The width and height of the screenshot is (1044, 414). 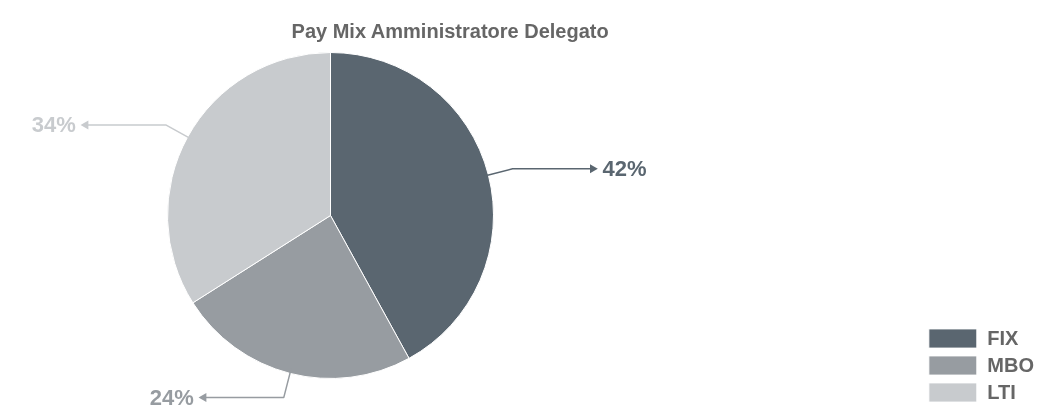 I want to click on legend-label: MBO, so click(x=1010, y=365).